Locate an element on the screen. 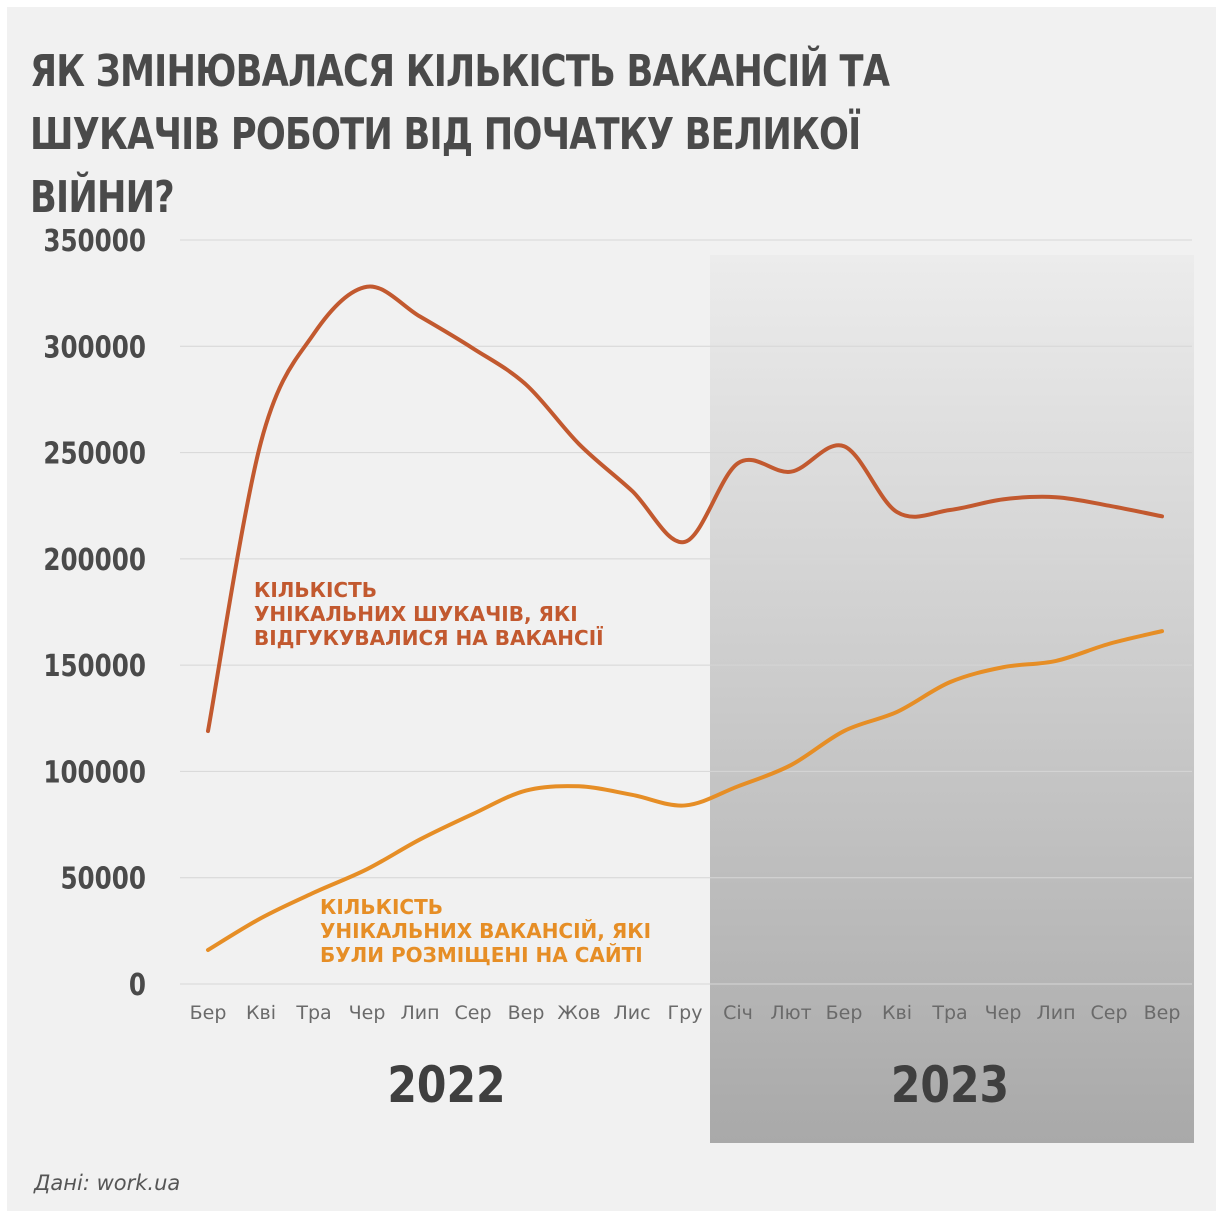 This screenshot has width=1223, height=1218. x-tick-label: Жов is located at coordinates (578, 1013).